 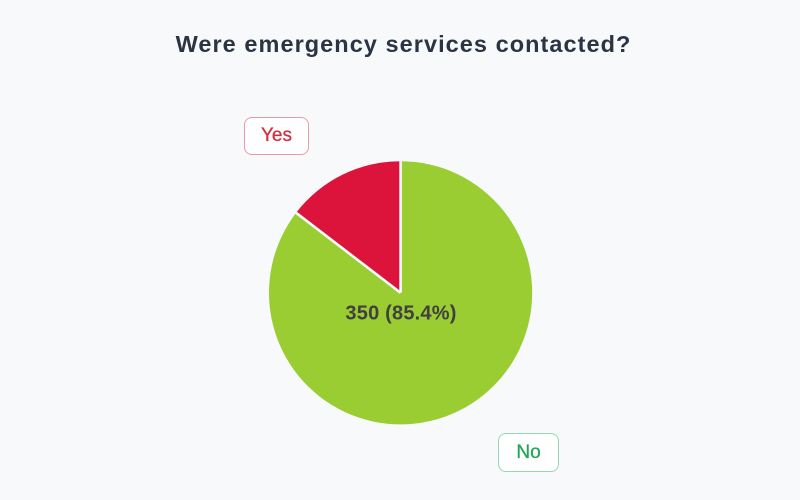 What do you see at coordinates (400, 314) in the screenshot?
I see `svg-text: 350 (85.4%)` at bounding box center [400, 314].